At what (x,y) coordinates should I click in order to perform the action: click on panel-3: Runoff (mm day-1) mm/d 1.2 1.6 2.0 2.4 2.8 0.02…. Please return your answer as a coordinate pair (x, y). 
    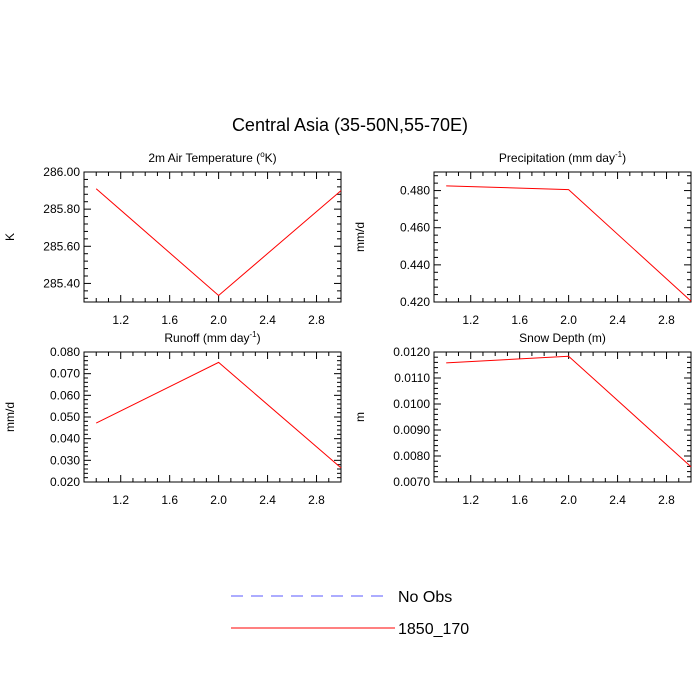
    Looking at the image, I should click on (172, 418).